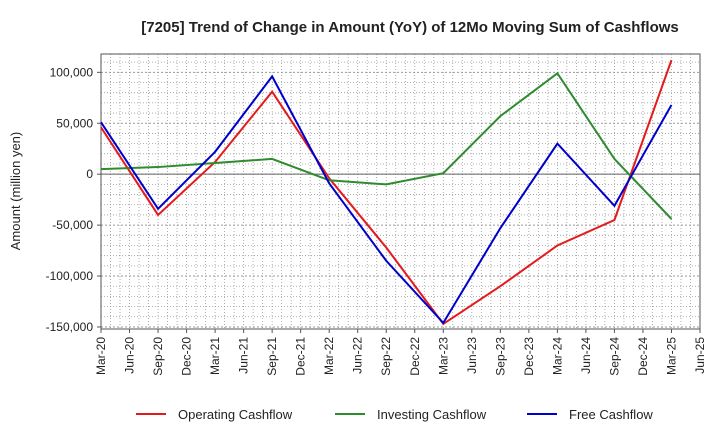 The height and width of the screenshot is (440, 720). I want to click on x-tick-label: Mar-24, so click(557, 356).